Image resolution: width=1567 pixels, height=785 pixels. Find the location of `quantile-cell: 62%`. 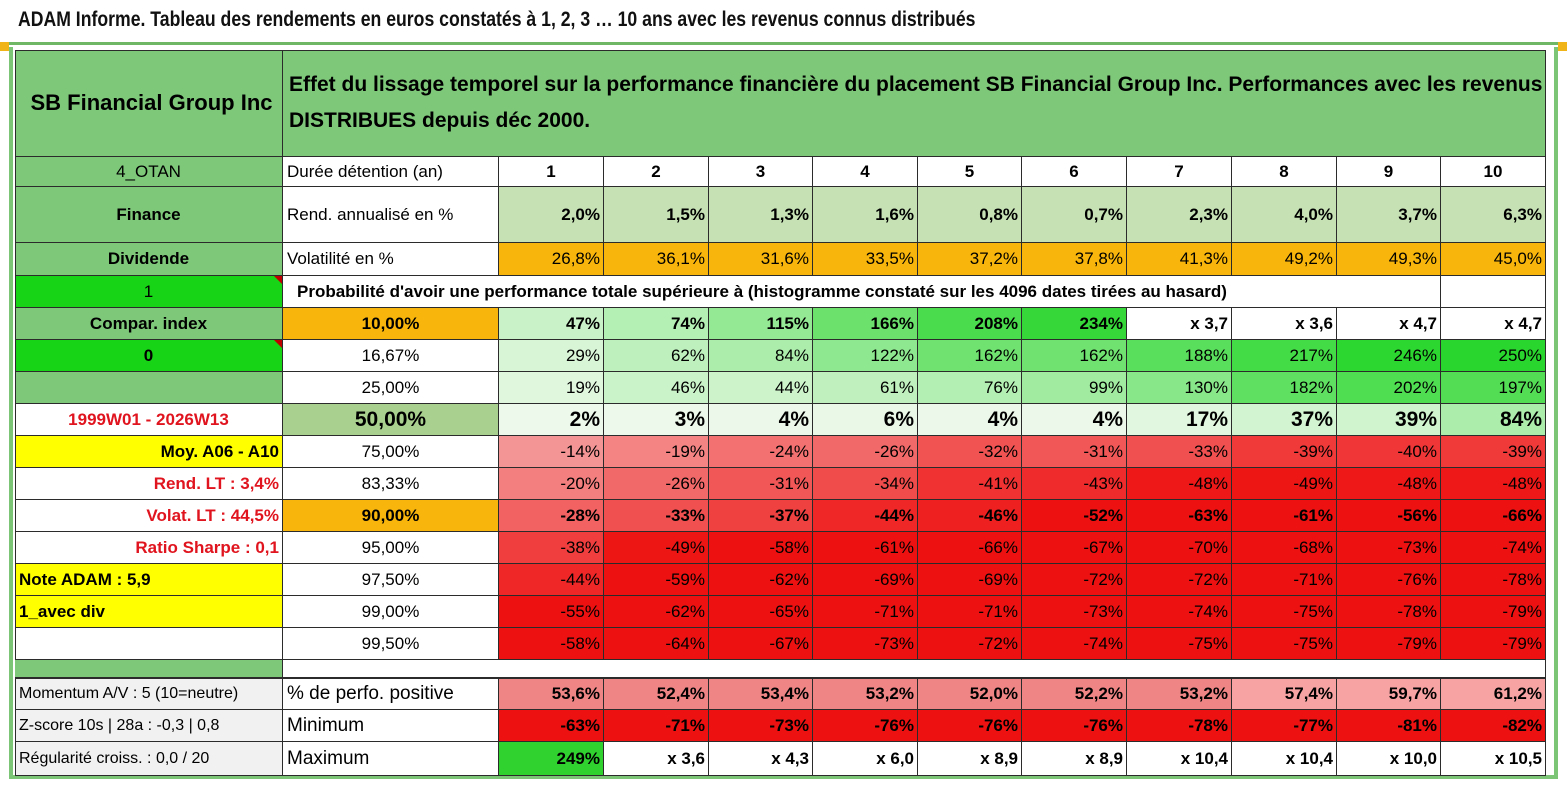

quantile-cell: 62% is located at coordinates (656, 356).